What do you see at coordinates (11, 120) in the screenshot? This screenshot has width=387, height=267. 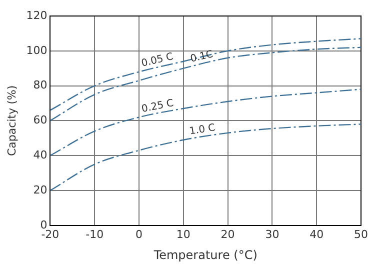 I see `y-axis-title: Capacity (%)` at bounding box center [11, 120].